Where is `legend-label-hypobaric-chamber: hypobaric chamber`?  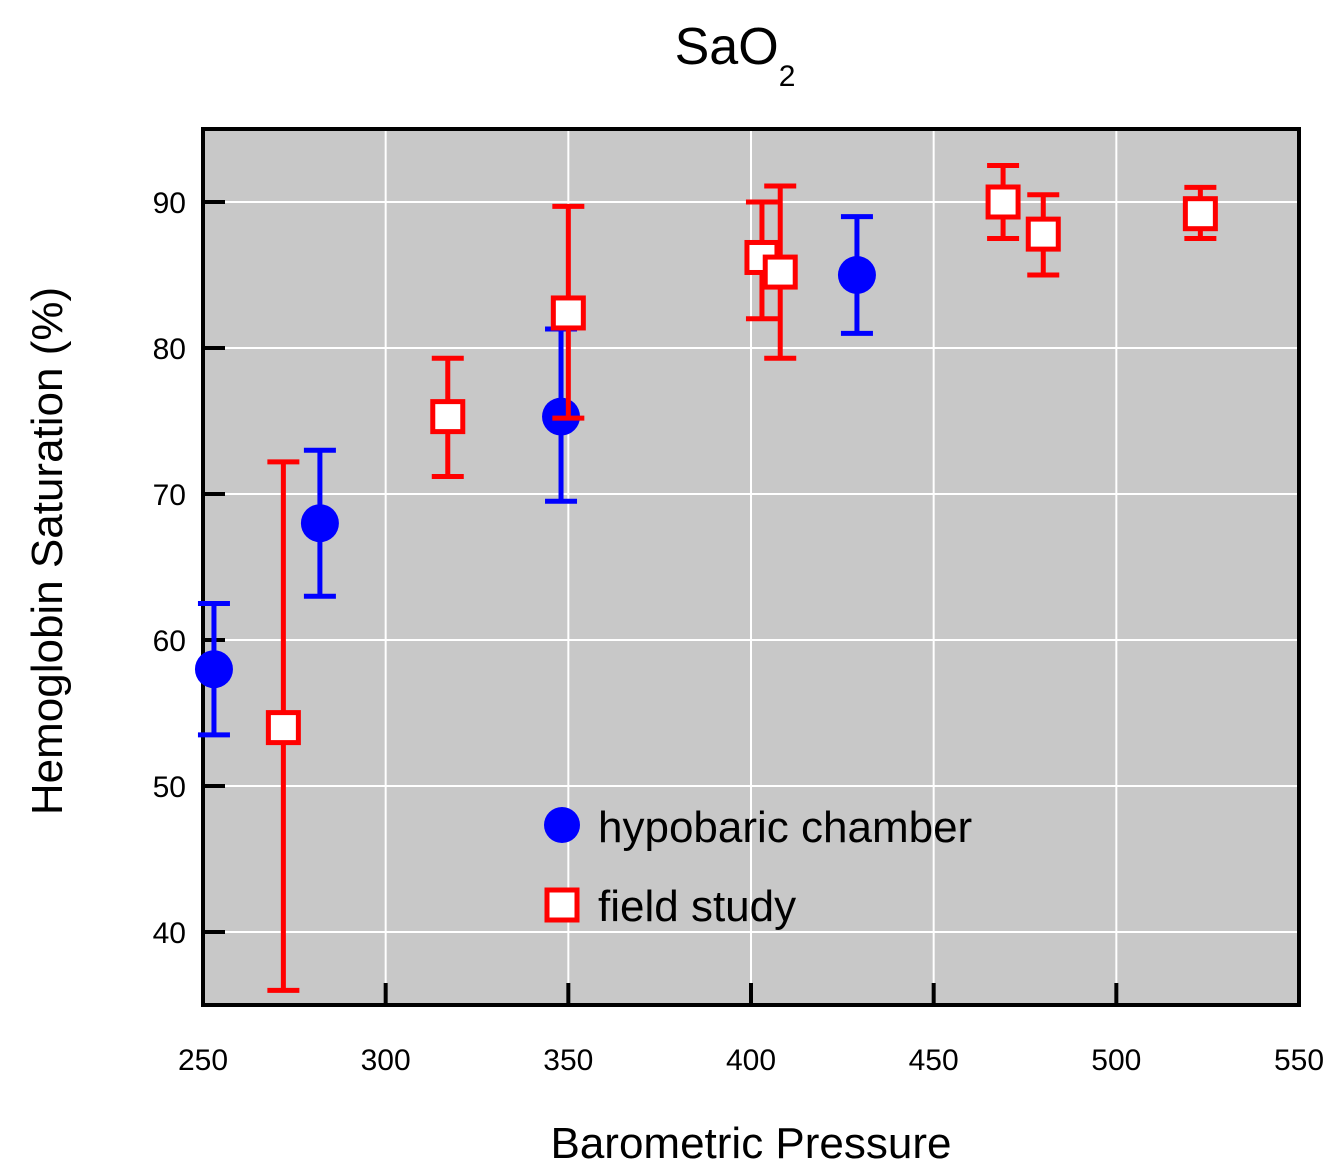 legend-label-hypobaric-chamber: hypobaric chamber is located at coordinates (785, 827).